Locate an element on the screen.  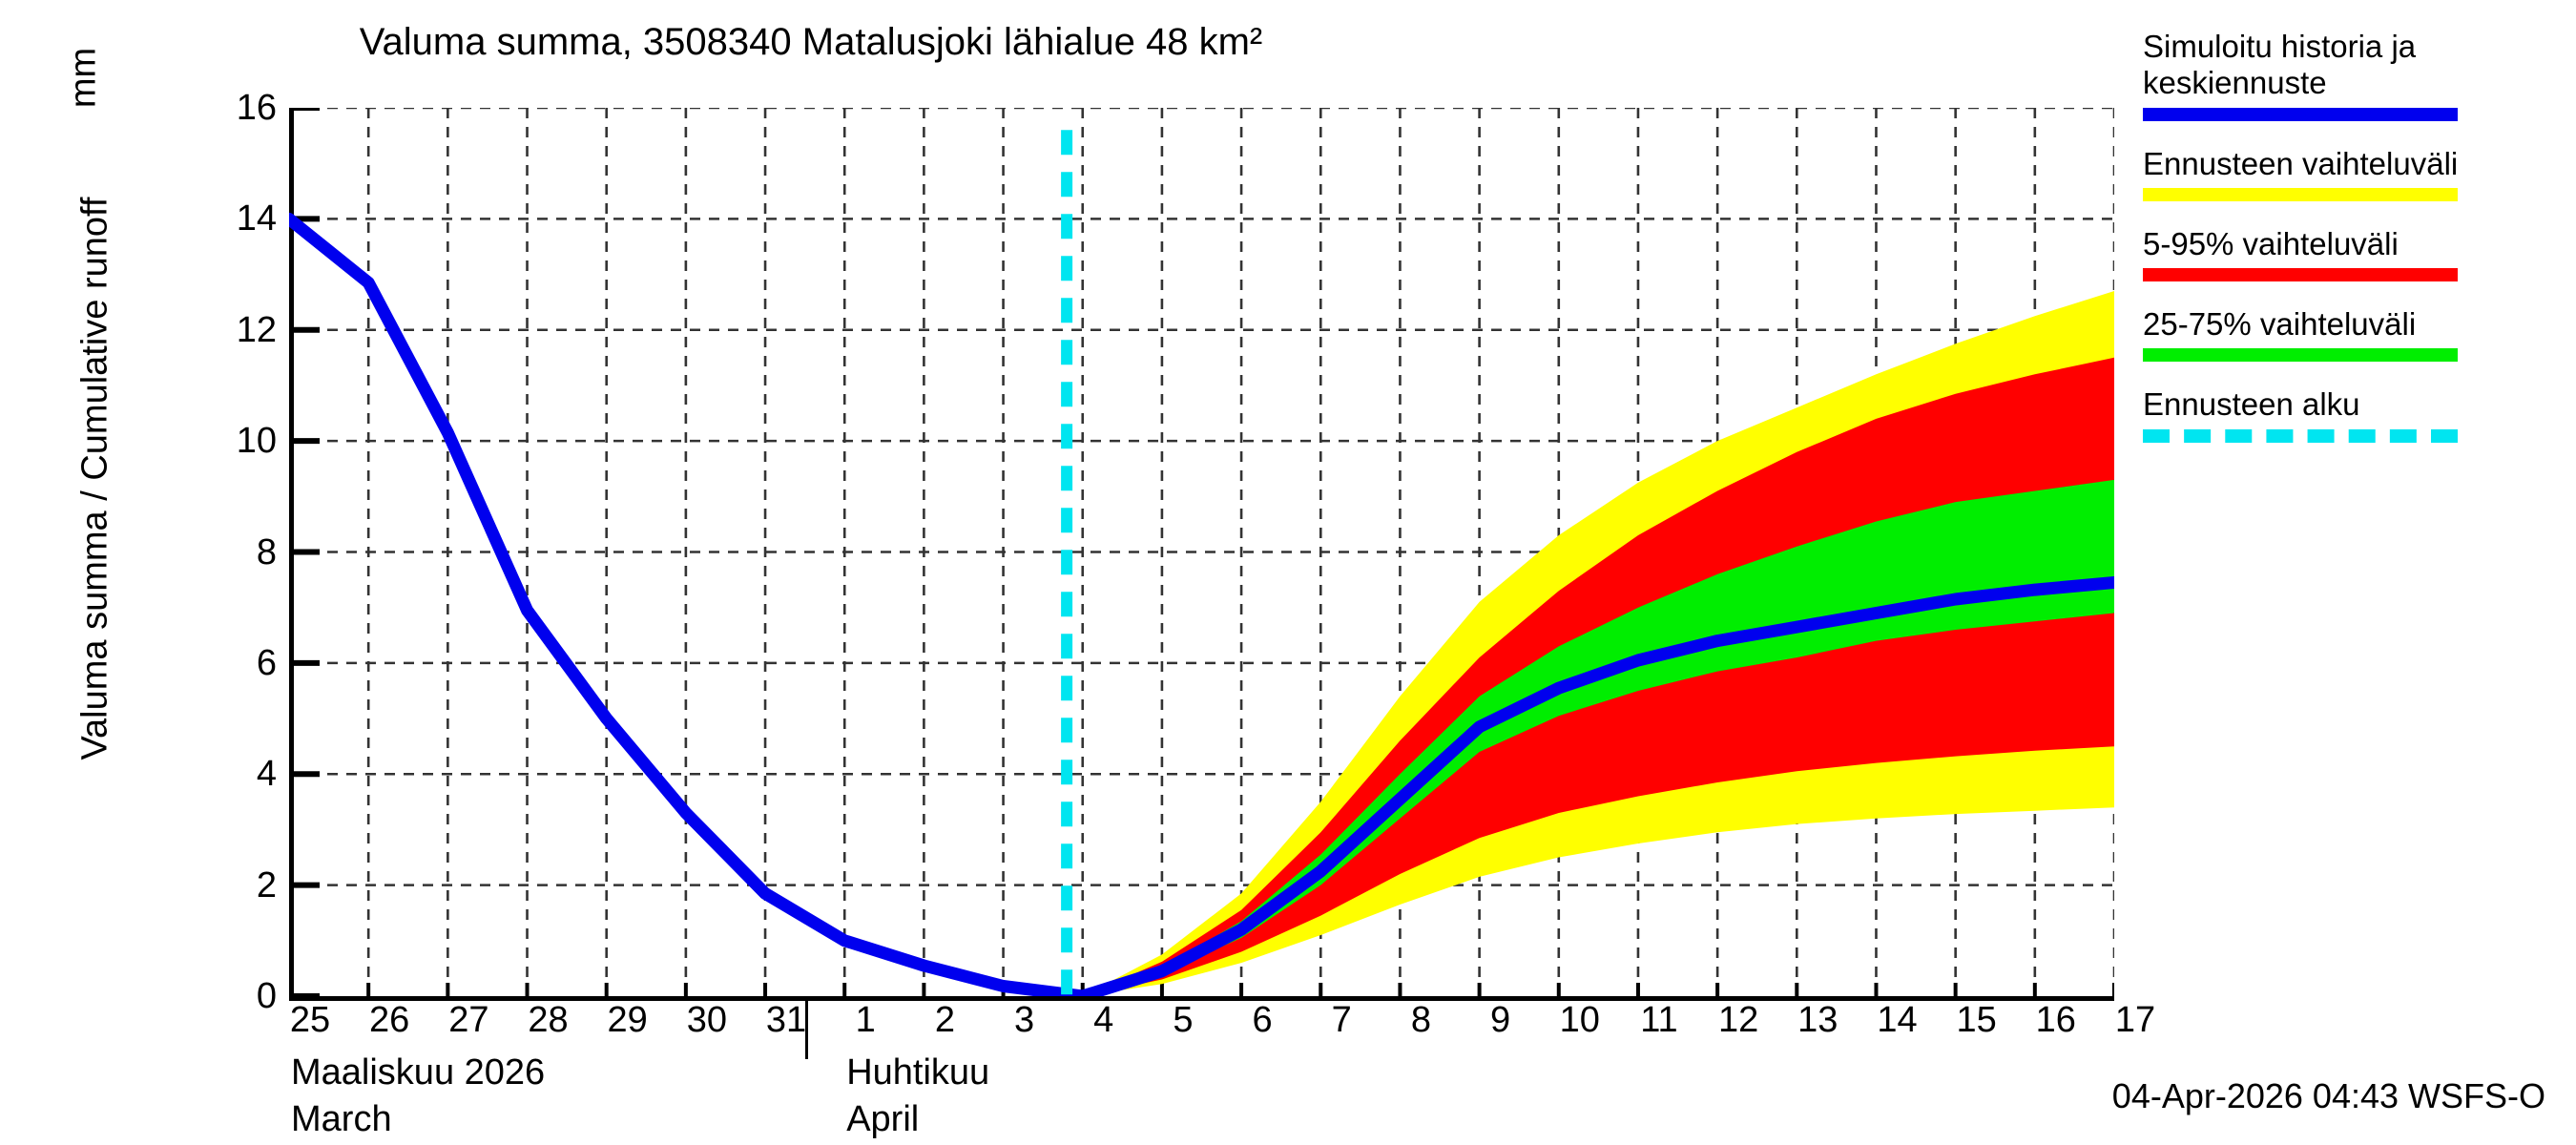
y-tick-label: 16 is located at coordinates (256, 108).